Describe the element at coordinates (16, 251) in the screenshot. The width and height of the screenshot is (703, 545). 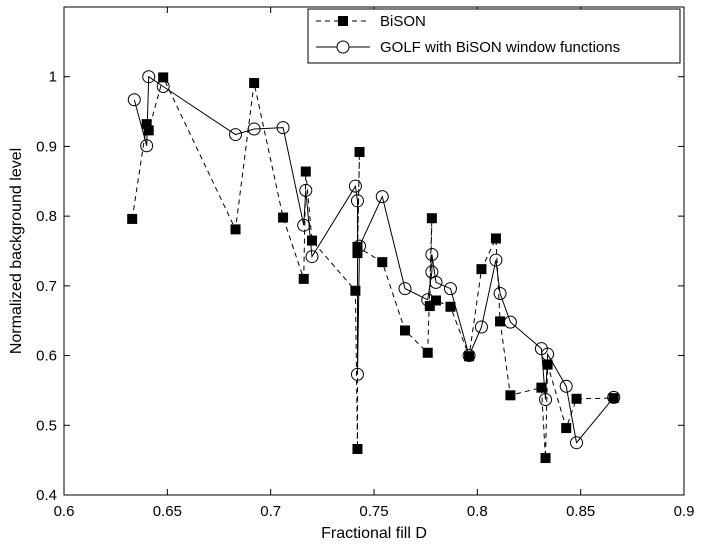
I see `y-axis-title: Normalized background level` at that location.